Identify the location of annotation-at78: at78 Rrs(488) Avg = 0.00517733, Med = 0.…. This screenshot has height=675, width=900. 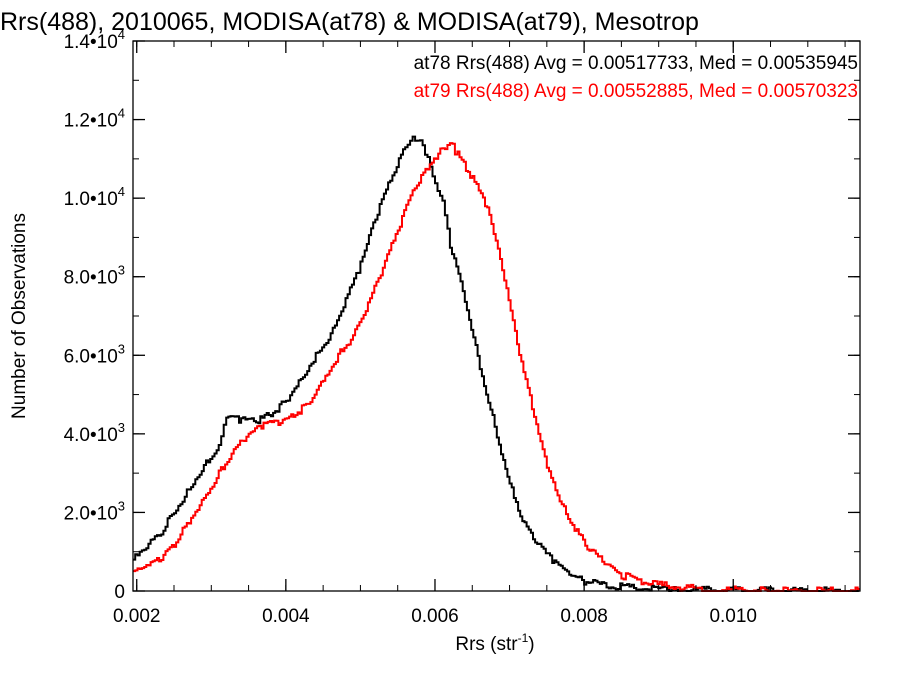
(636, 63).